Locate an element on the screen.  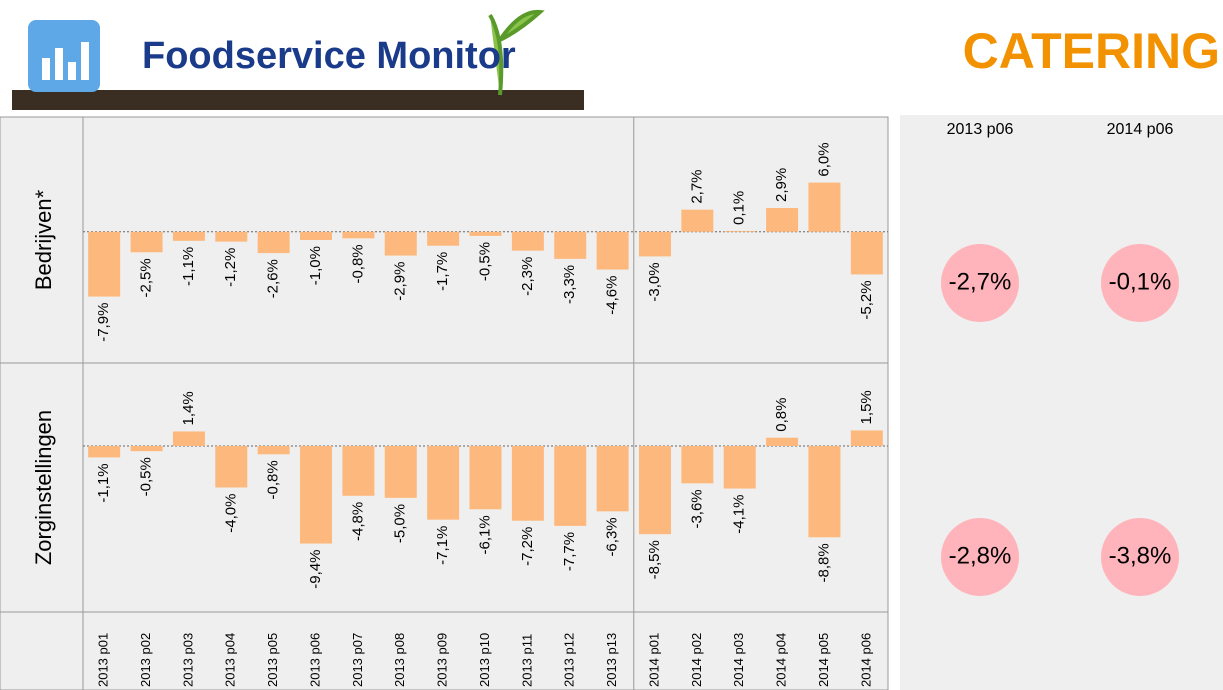
x-tick-label: 2013 p03 is located at coordinates (187, 660).